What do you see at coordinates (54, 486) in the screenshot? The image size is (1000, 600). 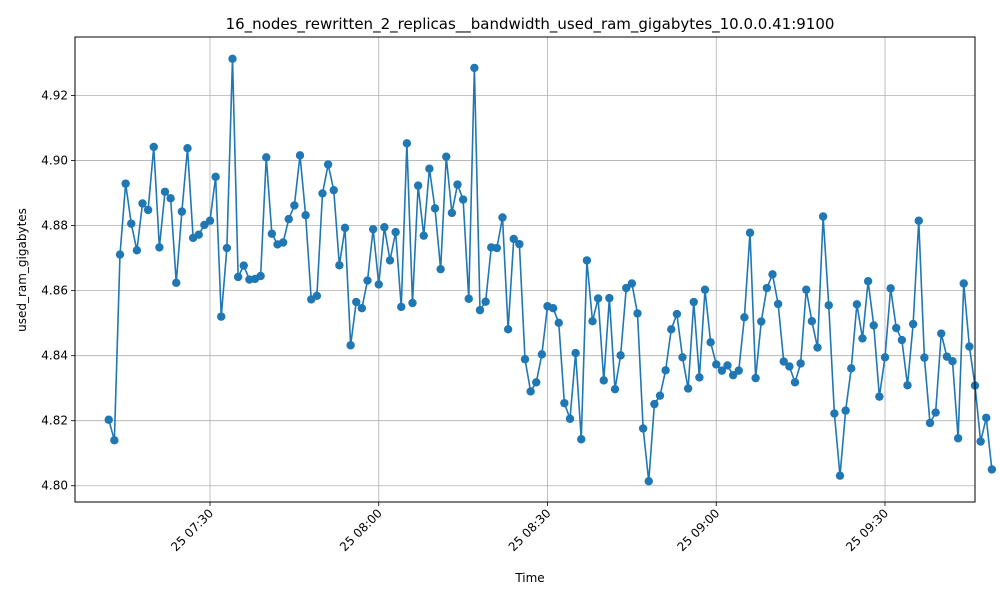 I see `y-tick-label: 4.80` at bounding box center [54, 486].